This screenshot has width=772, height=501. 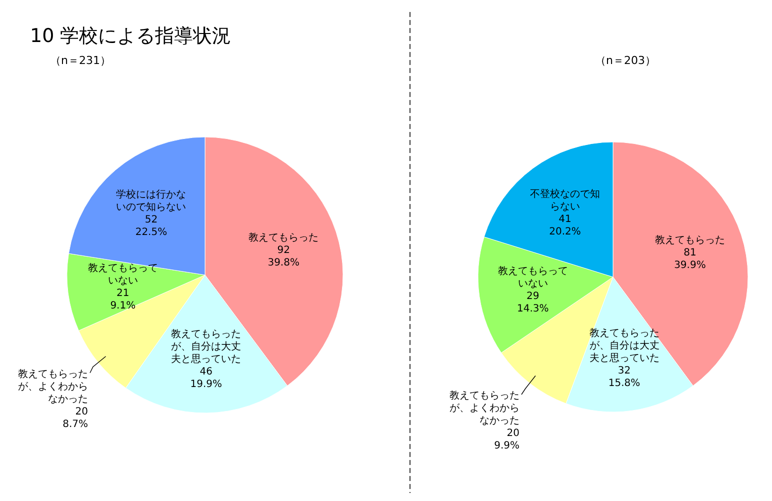 I want to click on data-label: 20 8.7%, so click(x=75, y=418).